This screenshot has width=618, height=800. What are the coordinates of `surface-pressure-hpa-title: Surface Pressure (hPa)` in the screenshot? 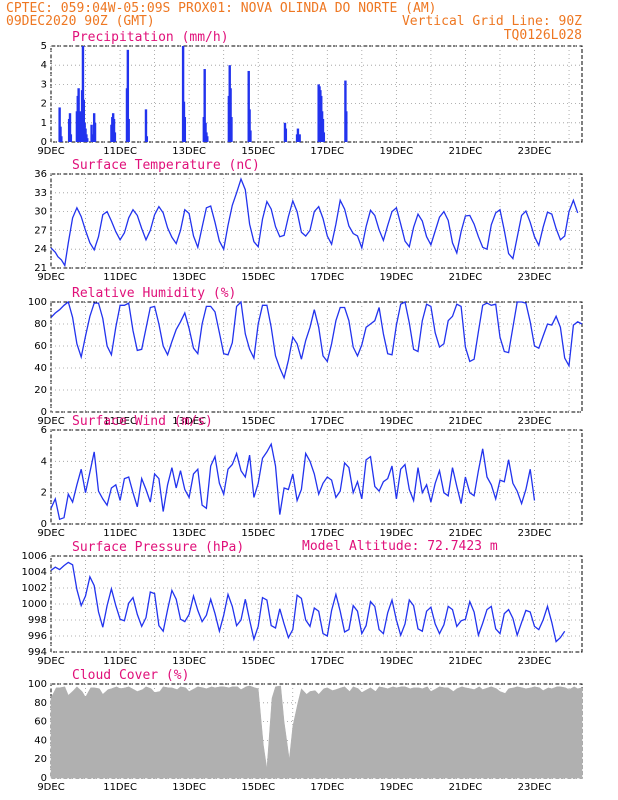 It's located at (158, 547).